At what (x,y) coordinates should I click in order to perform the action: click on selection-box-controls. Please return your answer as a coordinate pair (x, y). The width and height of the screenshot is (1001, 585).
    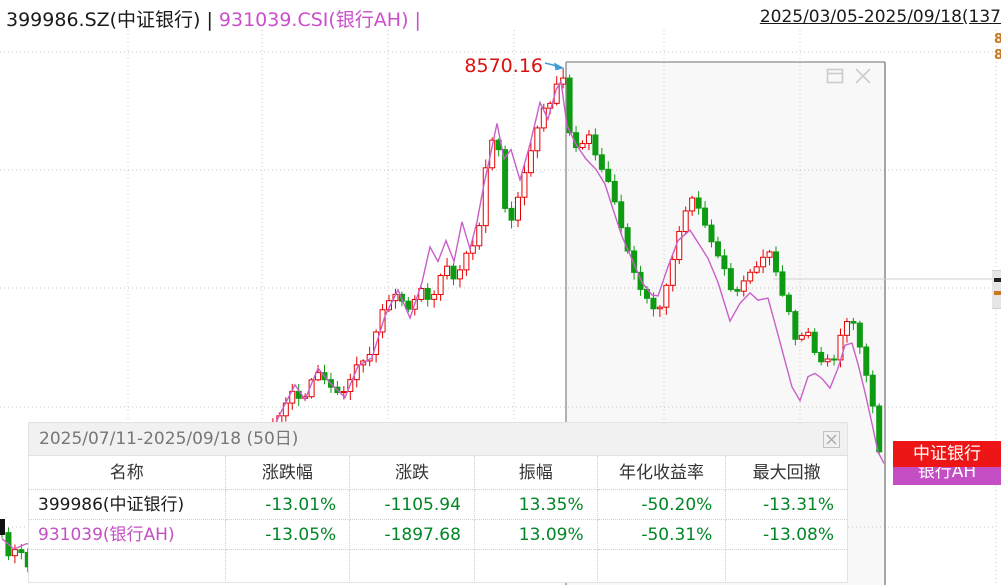
    Looking at the image, I should click on (849, 76).